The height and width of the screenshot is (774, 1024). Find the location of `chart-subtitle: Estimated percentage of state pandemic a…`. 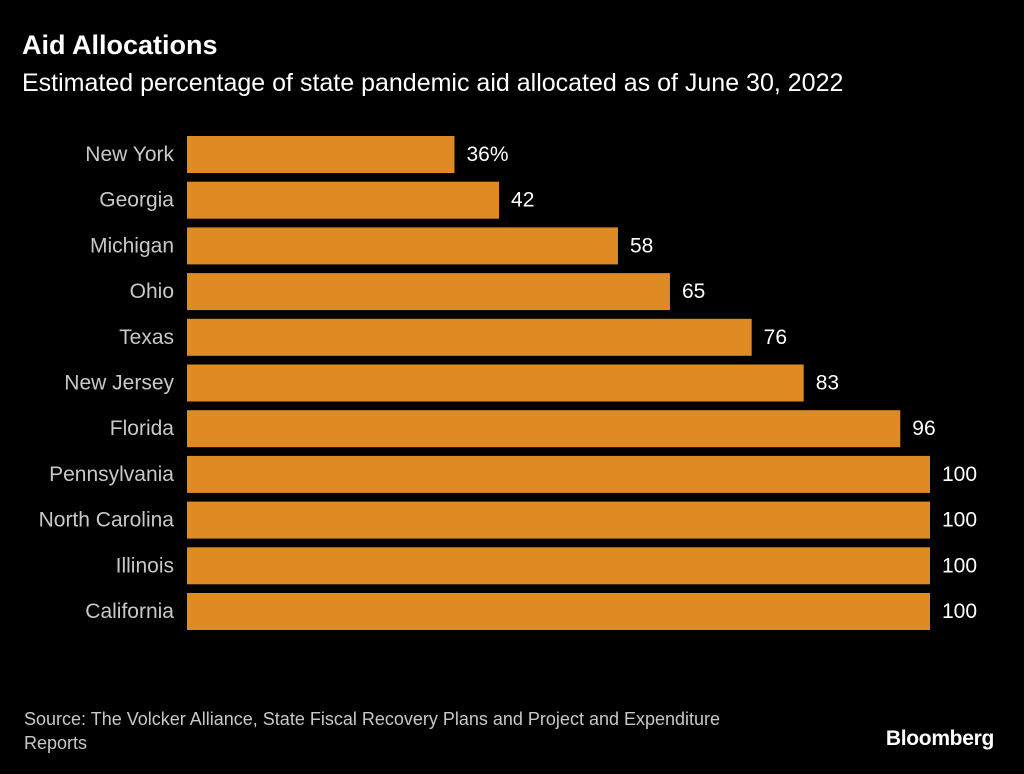

chart-subtitle: Estimated percentage of state pandemic a… is located at coordinates (433, 83).